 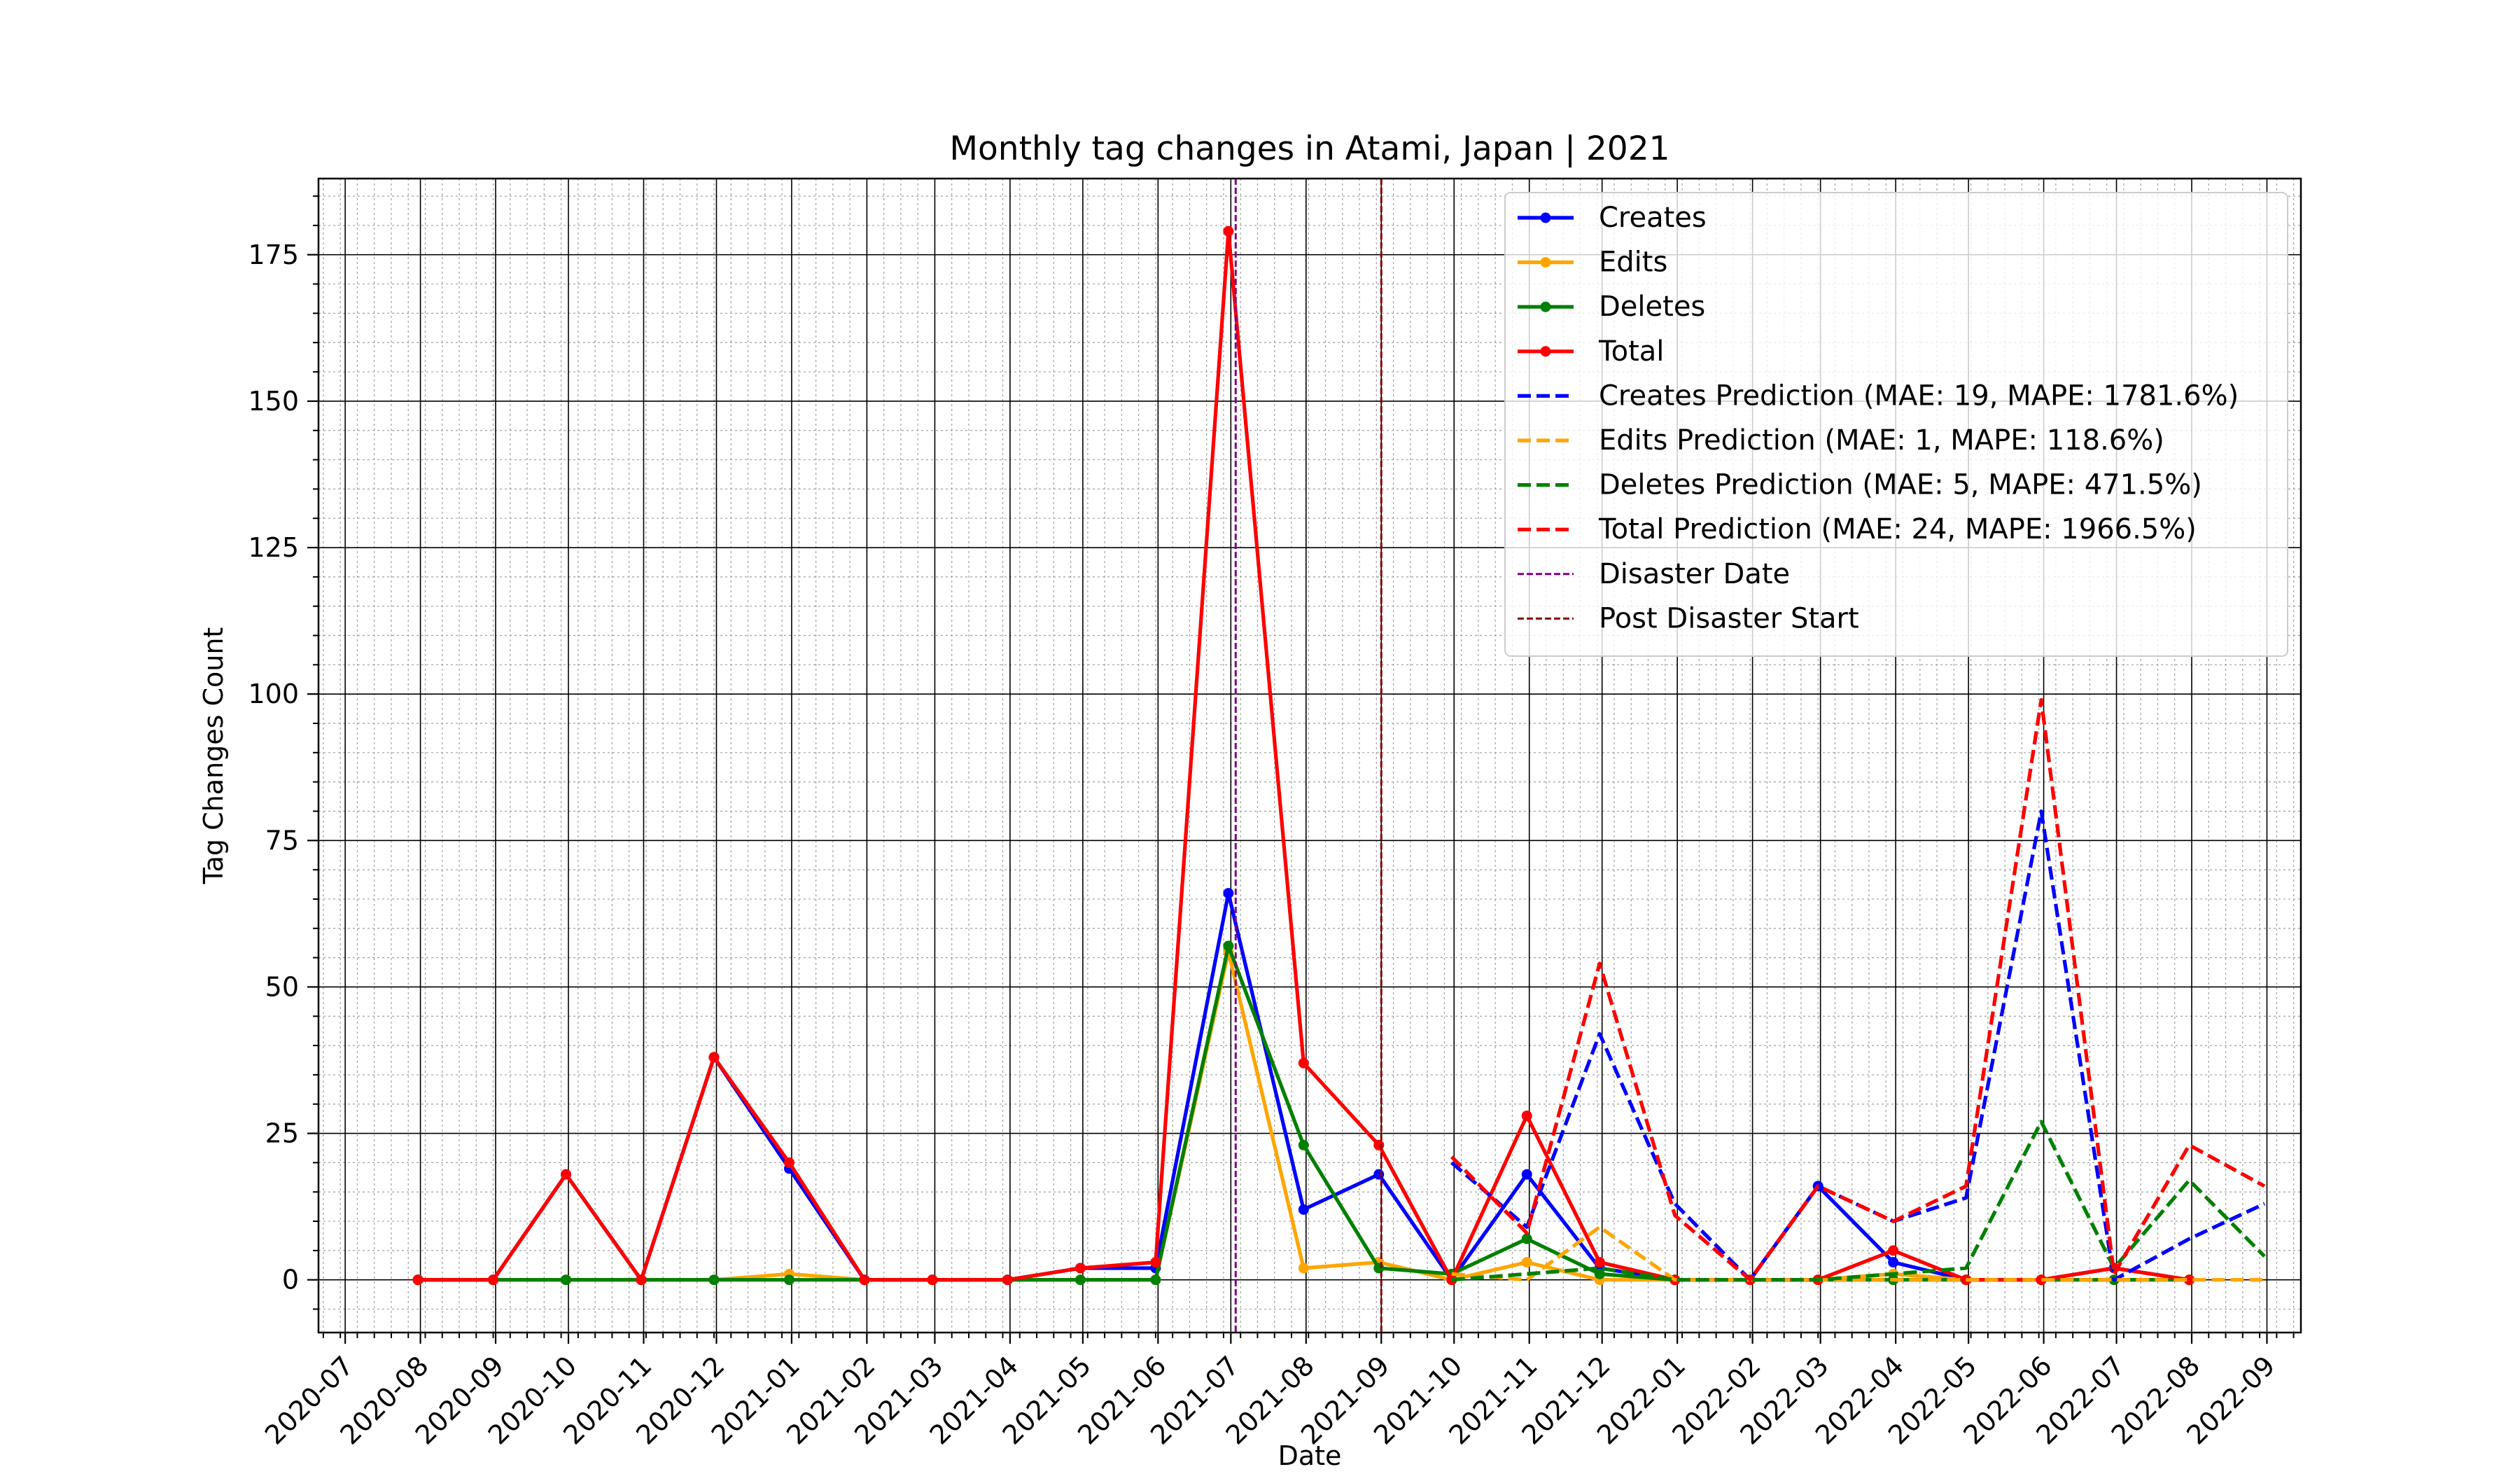 What do you see at coordinates (273, 694) in the screenshot?
I see `y-tick-label: 100` at bounding box center [273, 694].